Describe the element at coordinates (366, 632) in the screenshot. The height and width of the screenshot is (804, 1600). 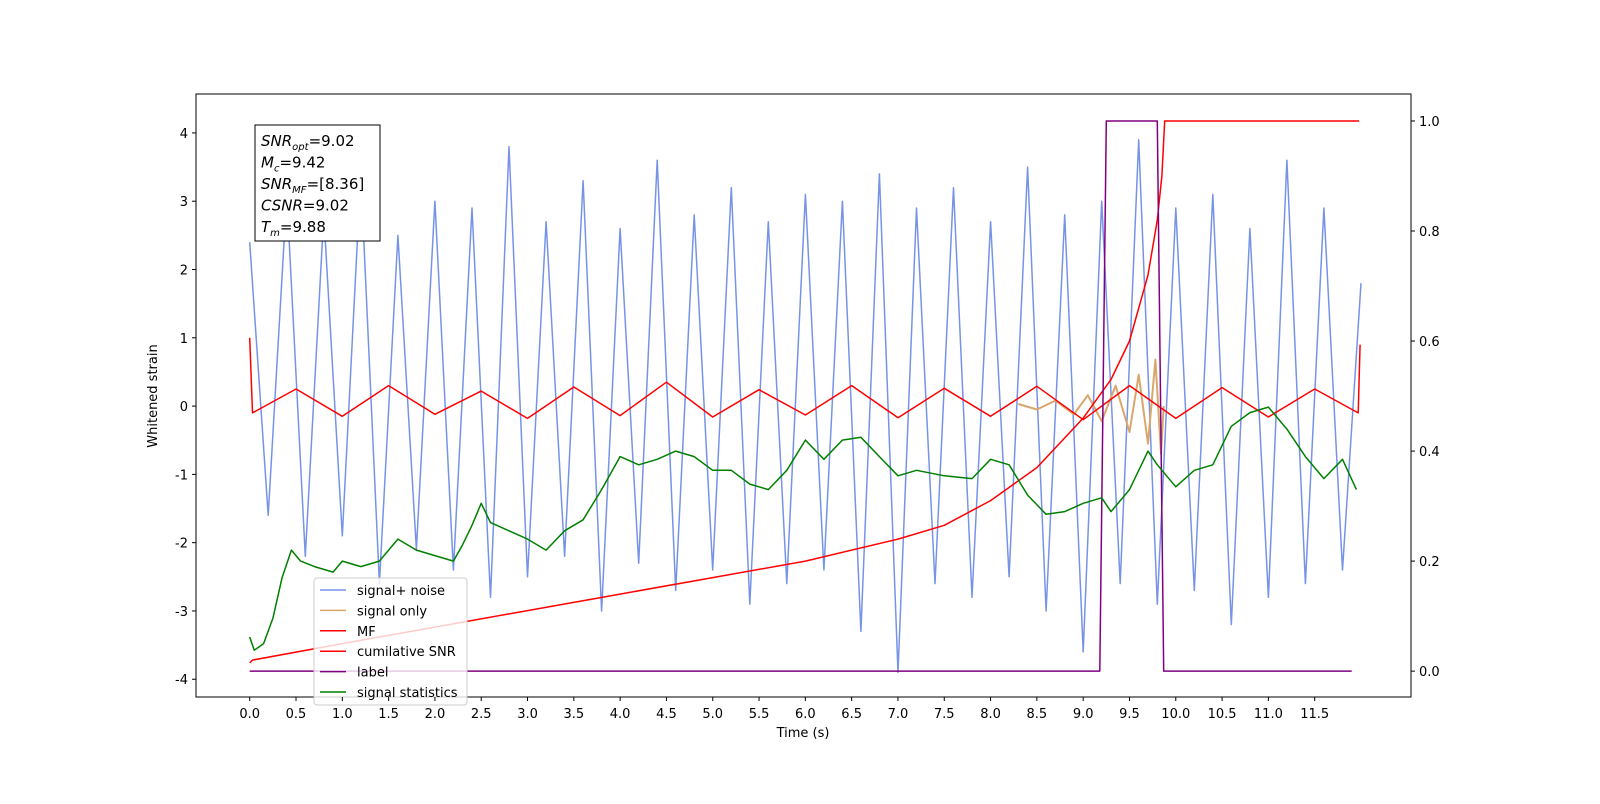
I see `legend-label: MF` at that location.